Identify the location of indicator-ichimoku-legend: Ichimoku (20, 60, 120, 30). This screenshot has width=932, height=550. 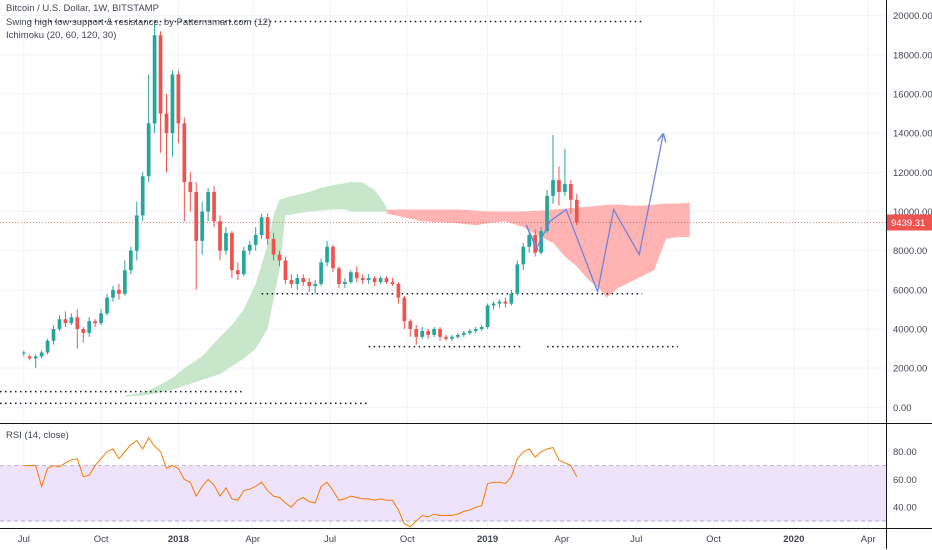
(61, 35).